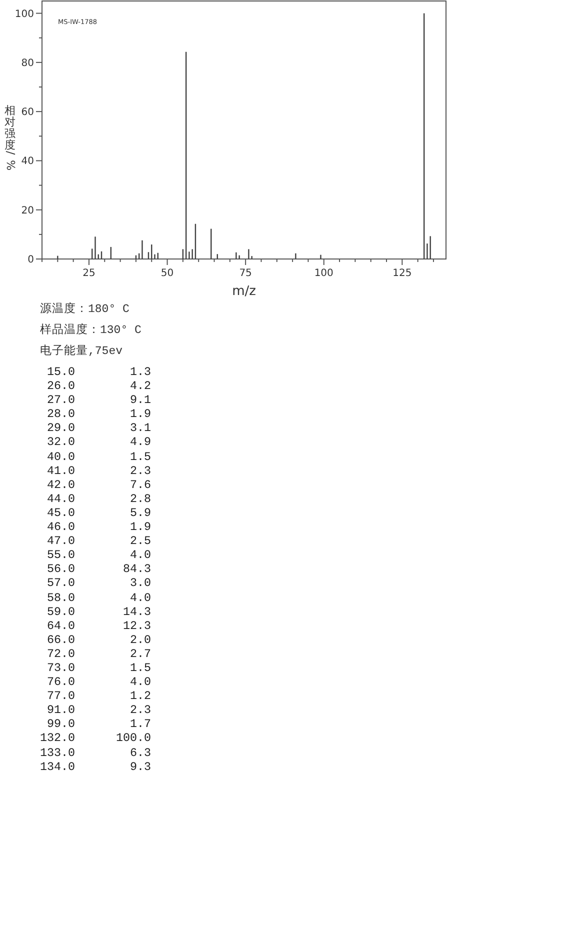  What do you see at coordinates (141, 639) in the screenshot?
I see `text: 2.0` at bounding box center [141, 639].